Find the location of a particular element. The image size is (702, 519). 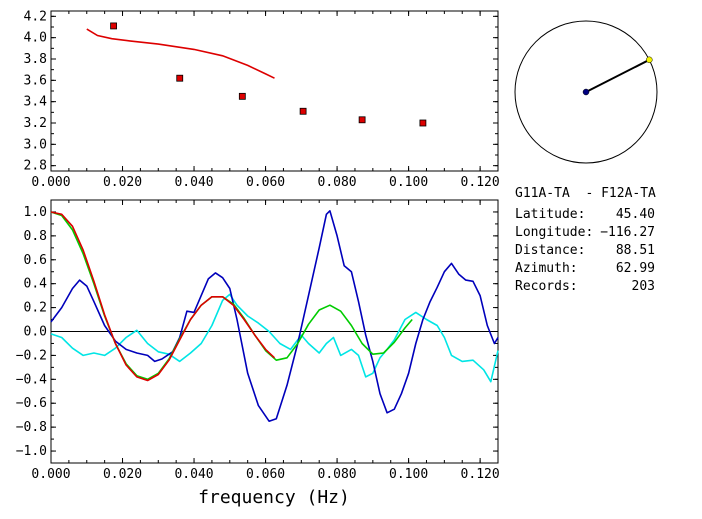

info-value: 62.99 is located at coordinates (635, 268).